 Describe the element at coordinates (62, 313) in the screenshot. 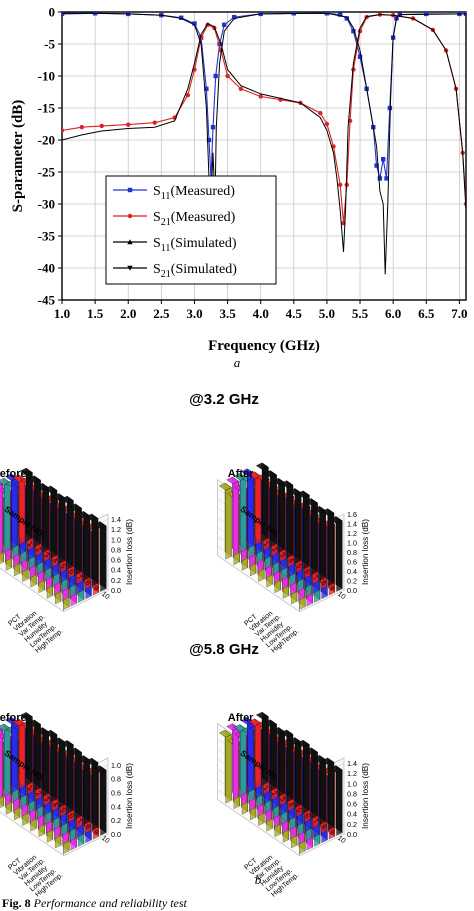

I see `x-tick-label: 1.0` at that location.